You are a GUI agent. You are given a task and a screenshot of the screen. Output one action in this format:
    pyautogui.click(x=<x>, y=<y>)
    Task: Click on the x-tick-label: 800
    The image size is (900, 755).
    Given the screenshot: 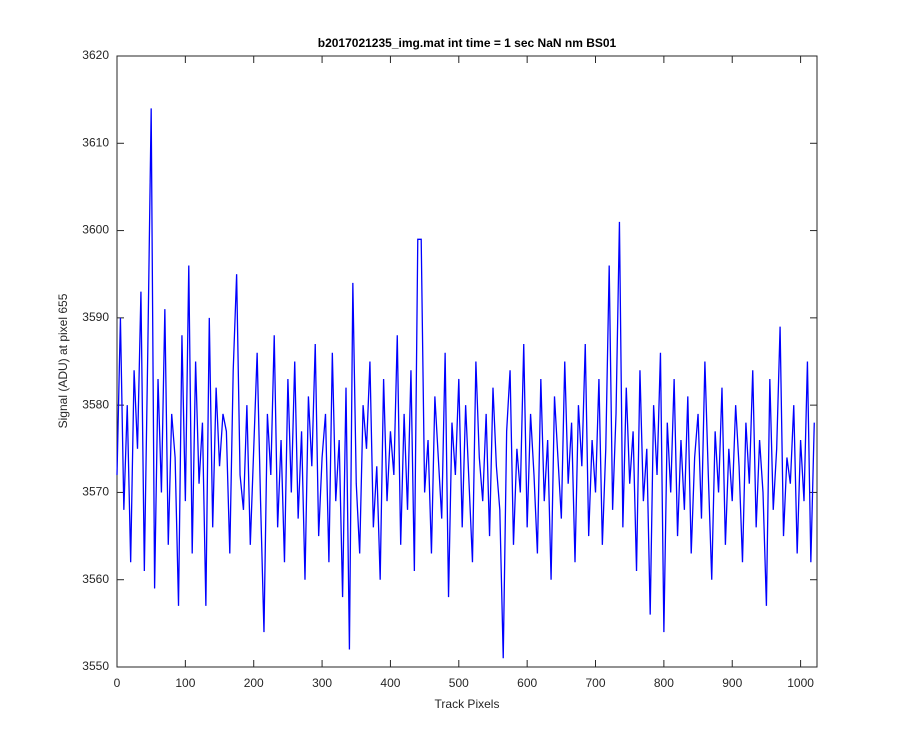 What is the action you would take?
    pyautogui.click(x=664, y=683)
    